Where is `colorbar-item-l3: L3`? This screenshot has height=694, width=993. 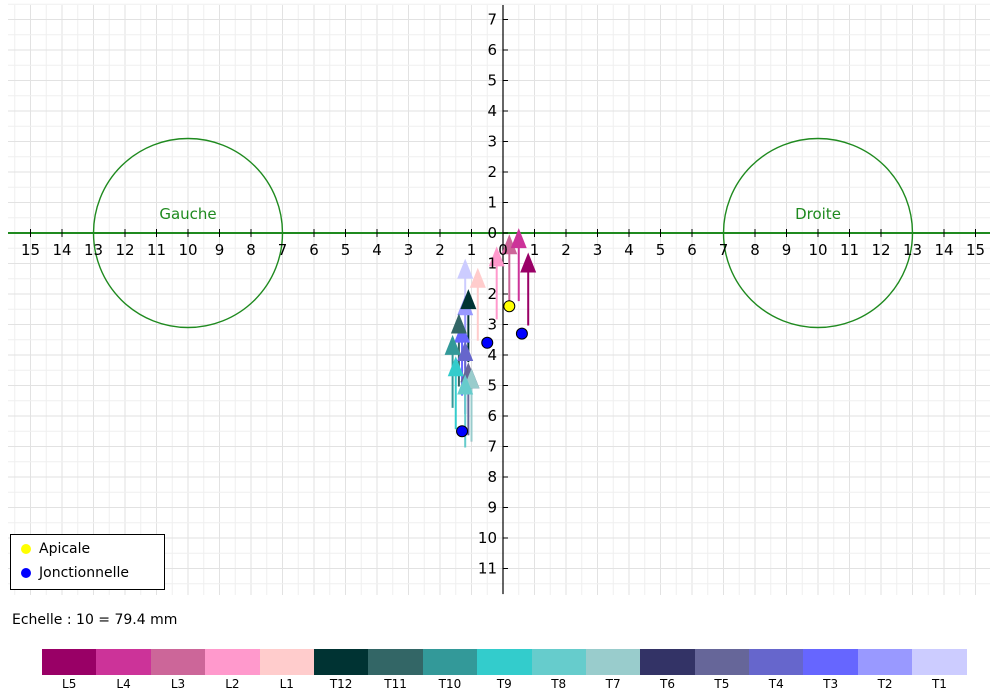 colorbar-item-l3: L3 is located at coordinates (178, 670).